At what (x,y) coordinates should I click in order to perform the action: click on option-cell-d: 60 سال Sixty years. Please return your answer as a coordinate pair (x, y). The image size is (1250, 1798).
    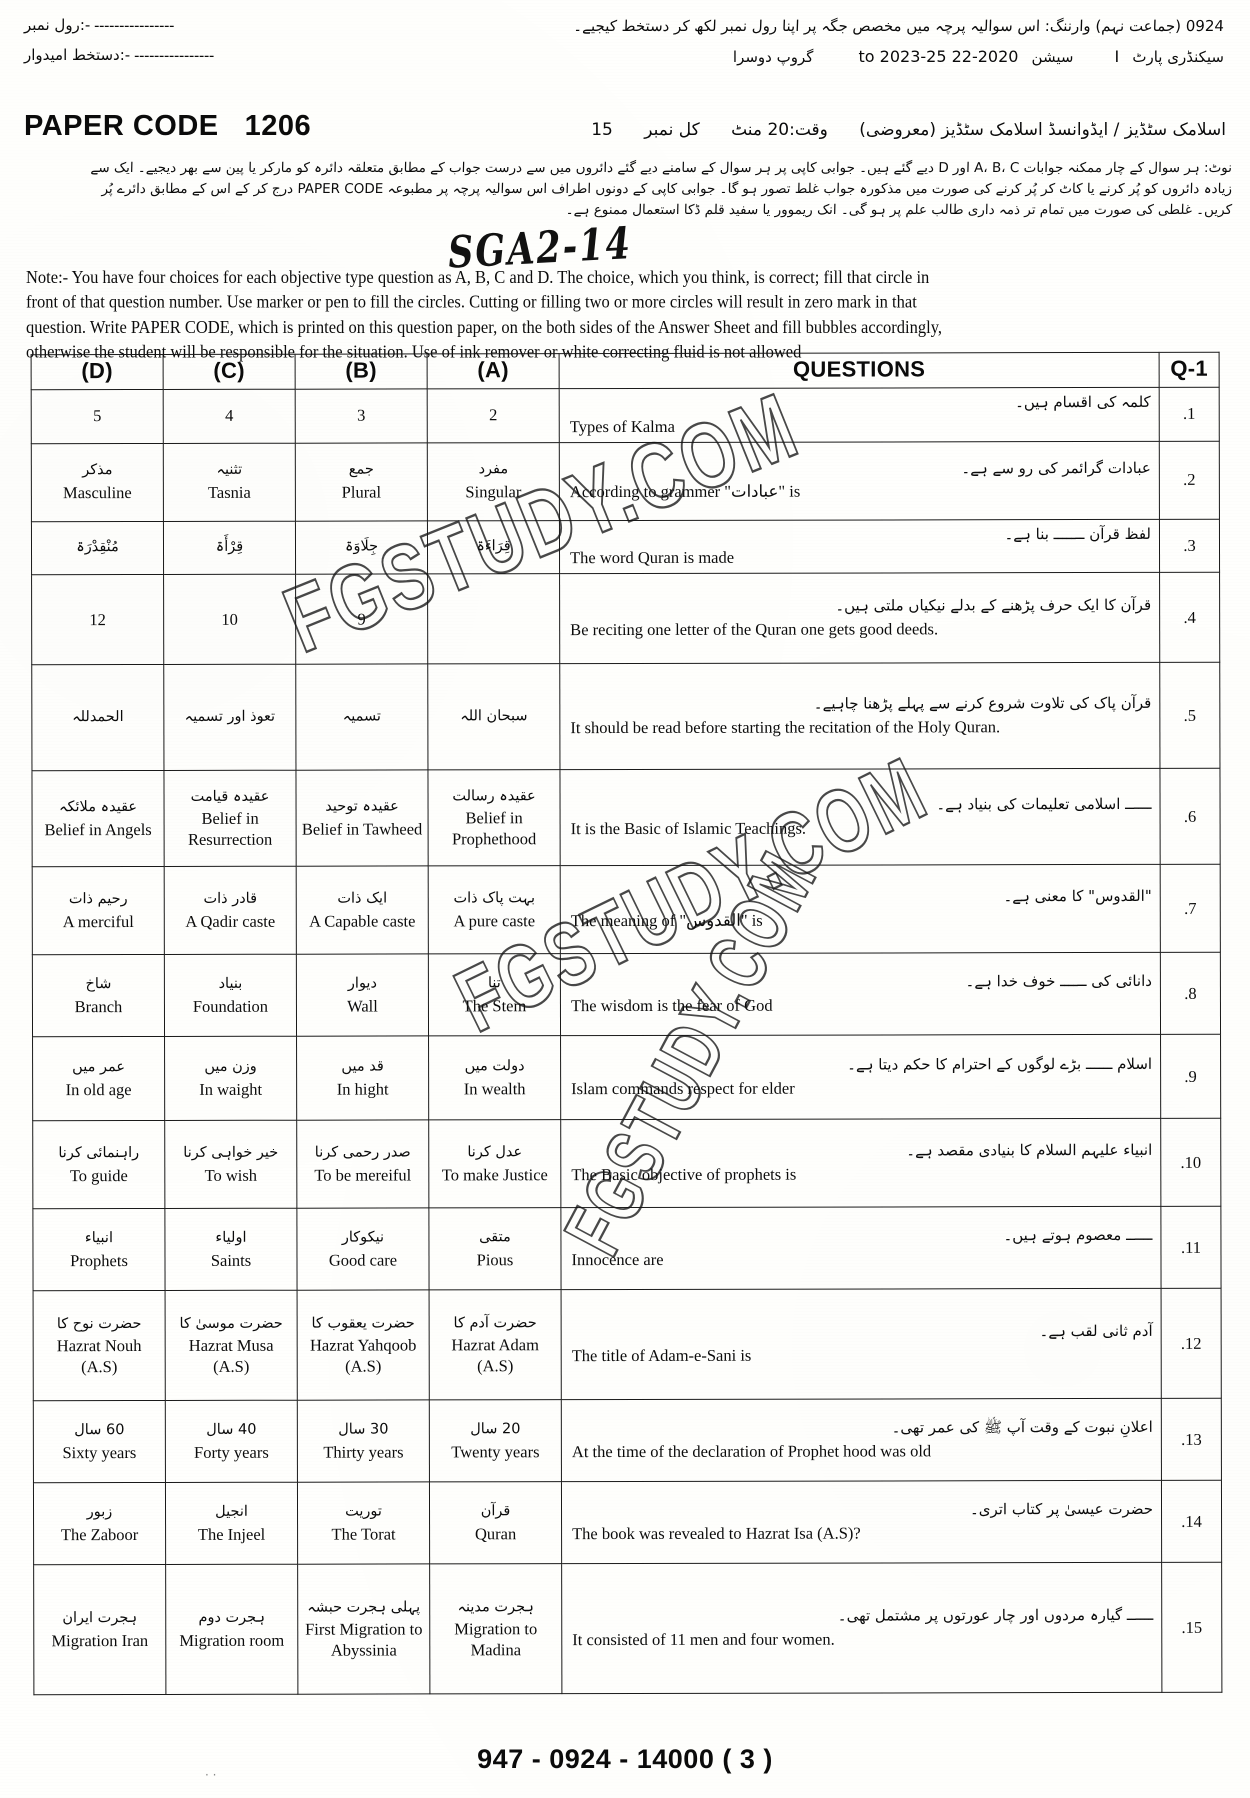
    Looking at the image, I should click on (99, 1441).